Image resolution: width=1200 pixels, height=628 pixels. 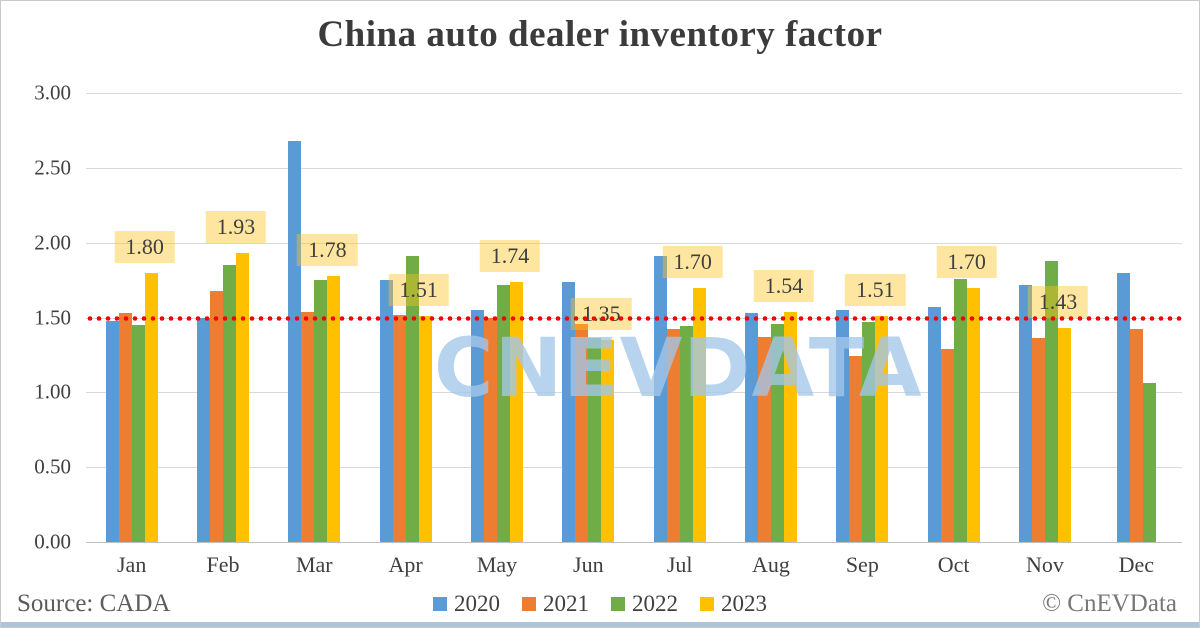 What do you see at coordinates (236, 227) in the screenshot?
I see `data-label-2023-feb: 1.93` at bounding box center [236, 227].